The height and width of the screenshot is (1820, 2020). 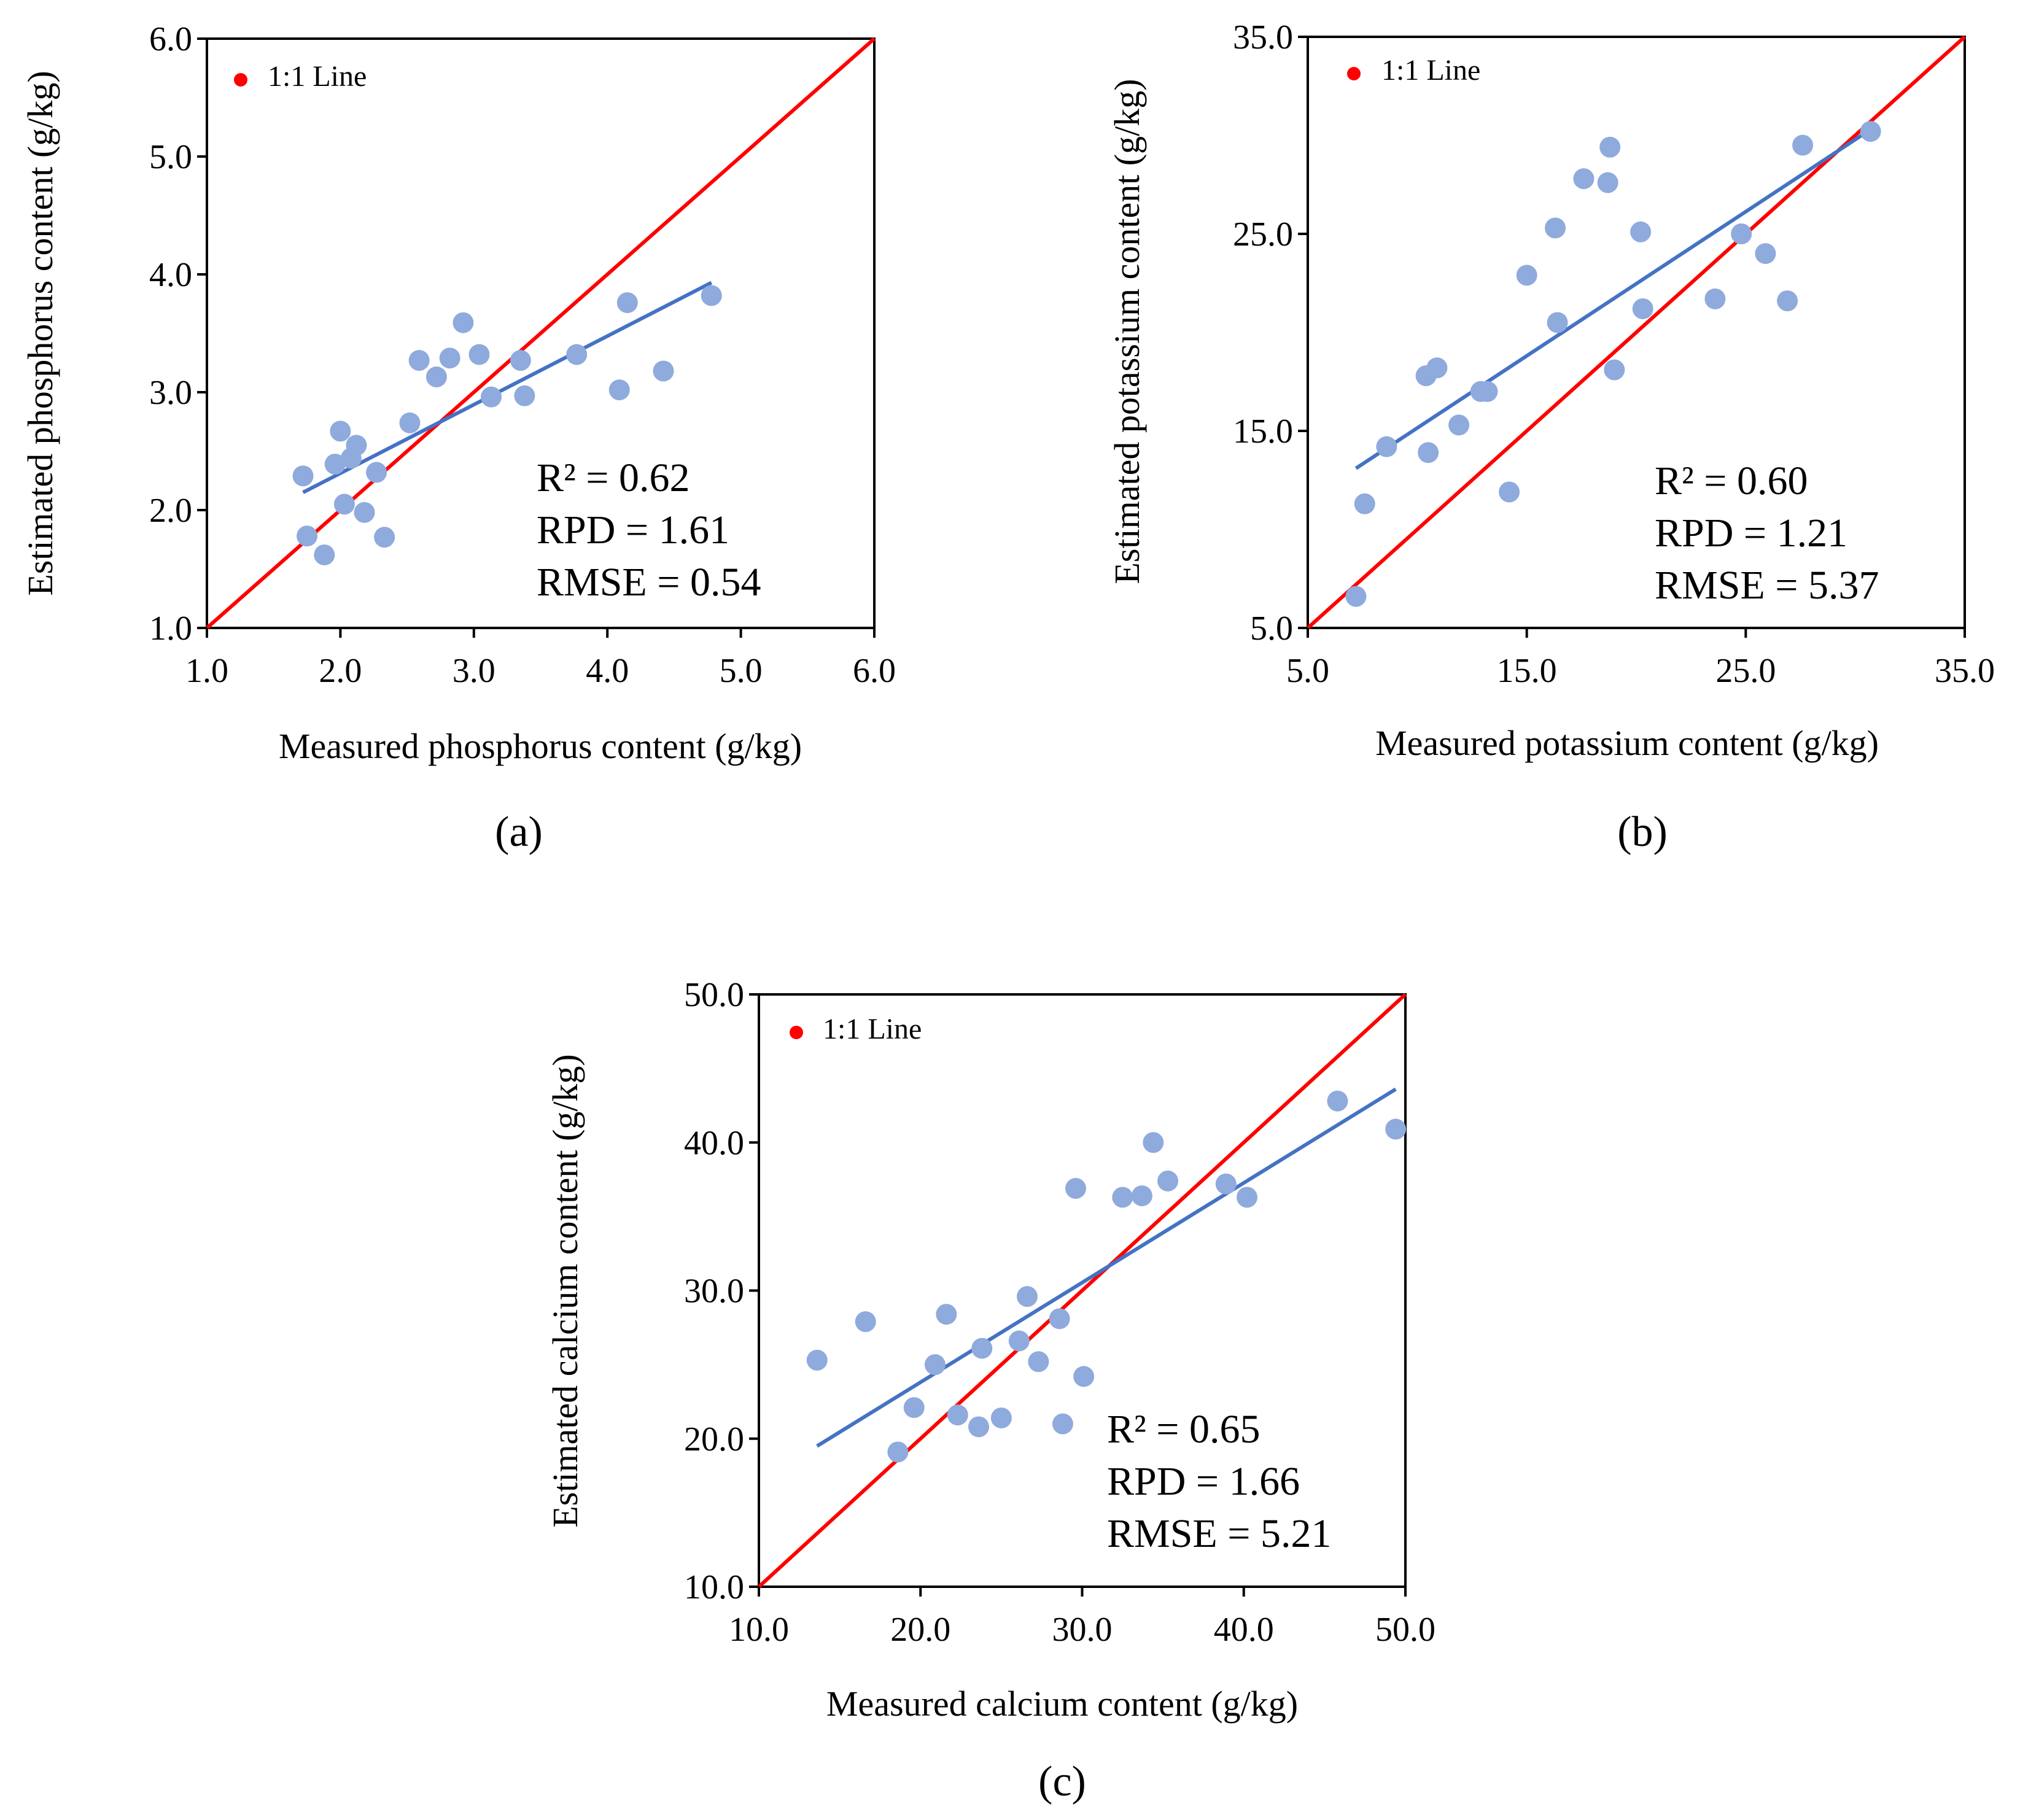 I want to click on stats-a: R² = 0.62 RPD = 1.61 RMSE = 0.54, so click(x=649, y=530).